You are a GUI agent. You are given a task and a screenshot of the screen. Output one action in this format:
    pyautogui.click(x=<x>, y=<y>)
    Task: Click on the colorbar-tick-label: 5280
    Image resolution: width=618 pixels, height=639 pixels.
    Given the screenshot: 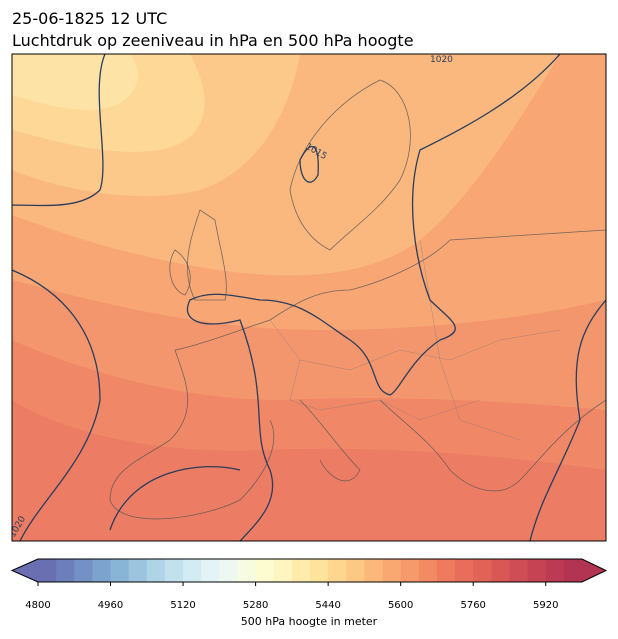 What is the action you would take?
    pyautogui.click(x=255, y=605)
    